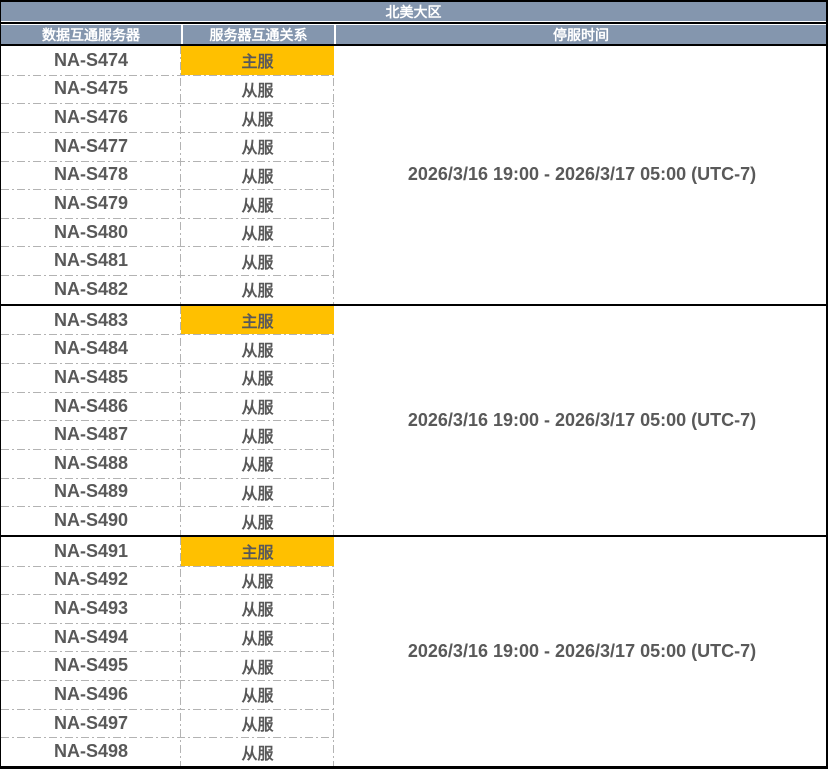 This screenshot has height=769, width=828. What do you see at coordinates (167, 89) in the screenshot?
I see `table-row: NA-S475 从服` at bounding box center [167, 89].